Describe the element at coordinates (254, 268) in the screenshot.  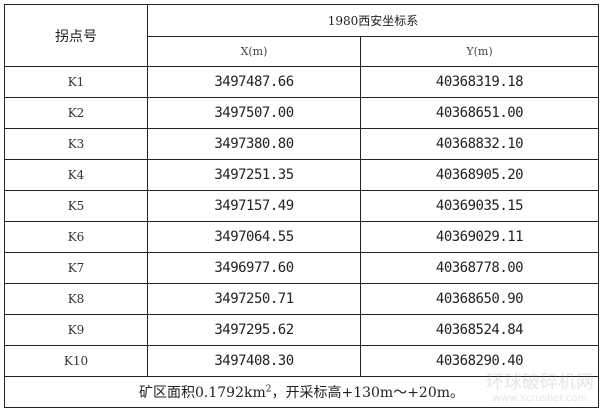
I see `x-cell: 3496977.60` at that location.